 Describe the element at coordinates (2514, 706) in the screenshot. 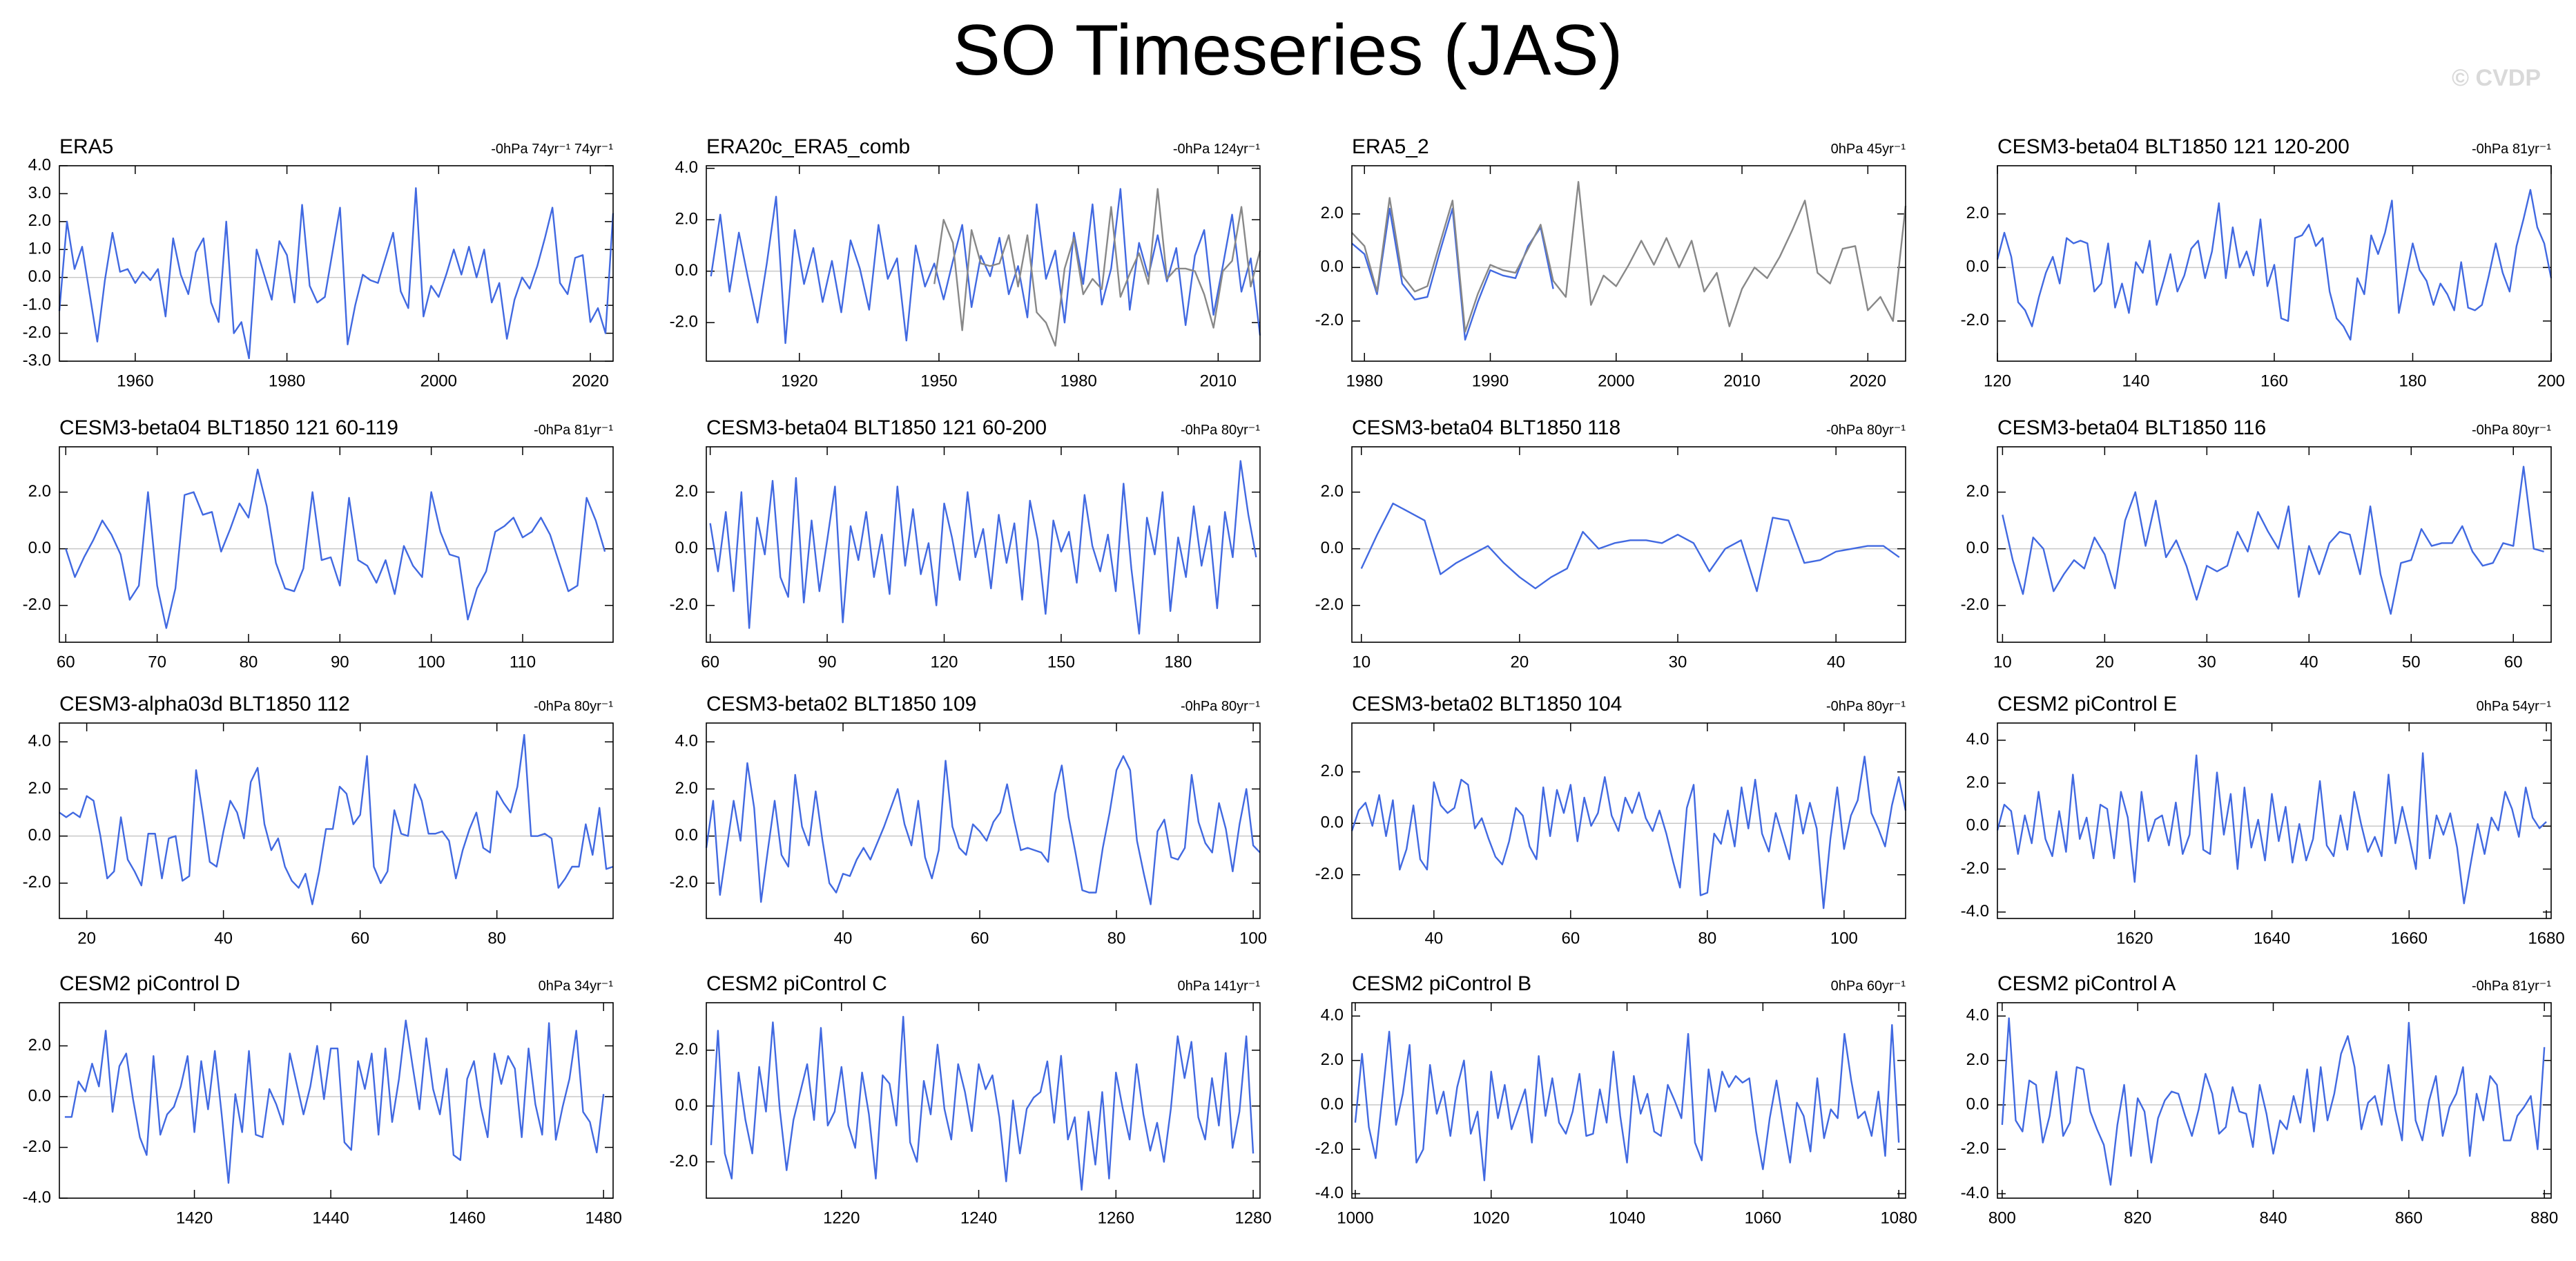

I see `panel-subtitle: 0hPa 54yr⁻¹` at that location.